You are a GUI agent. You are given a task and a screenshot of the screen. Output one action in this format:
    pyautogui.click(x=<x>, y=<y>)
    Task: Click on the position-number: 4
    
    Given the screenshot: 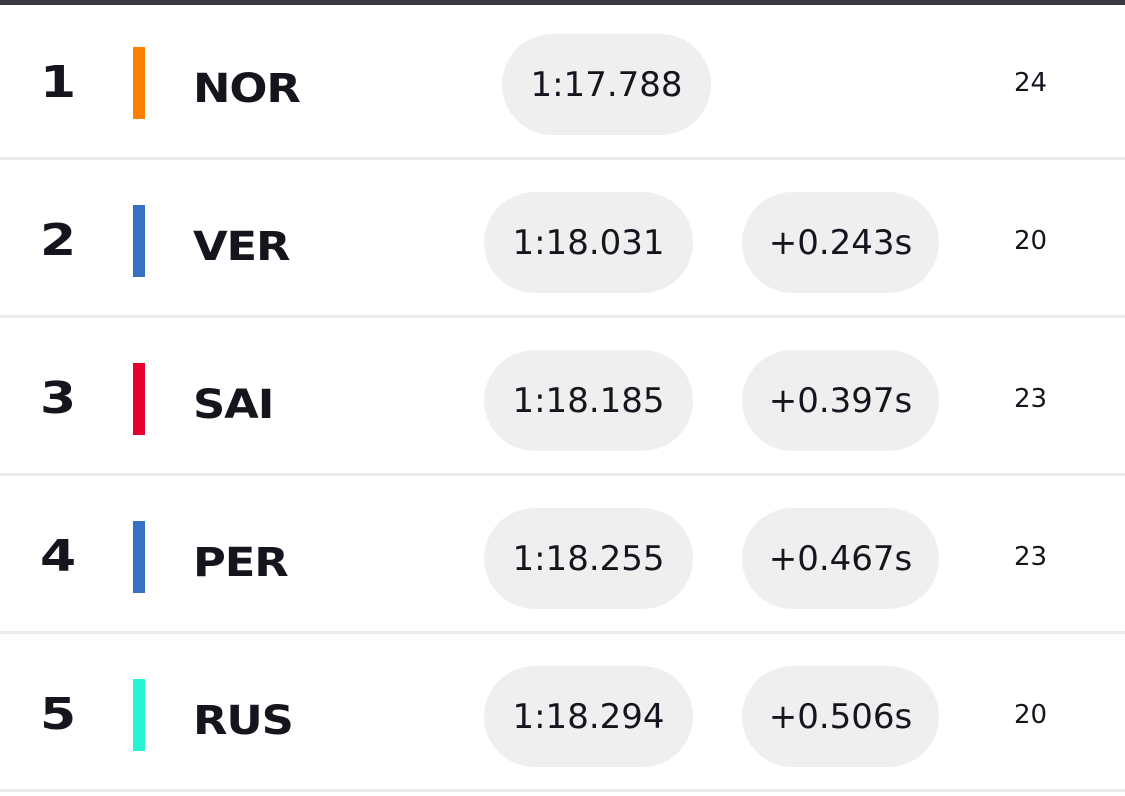 What is the action you would take?
    pyautogui.click(x=59, y=556)
    